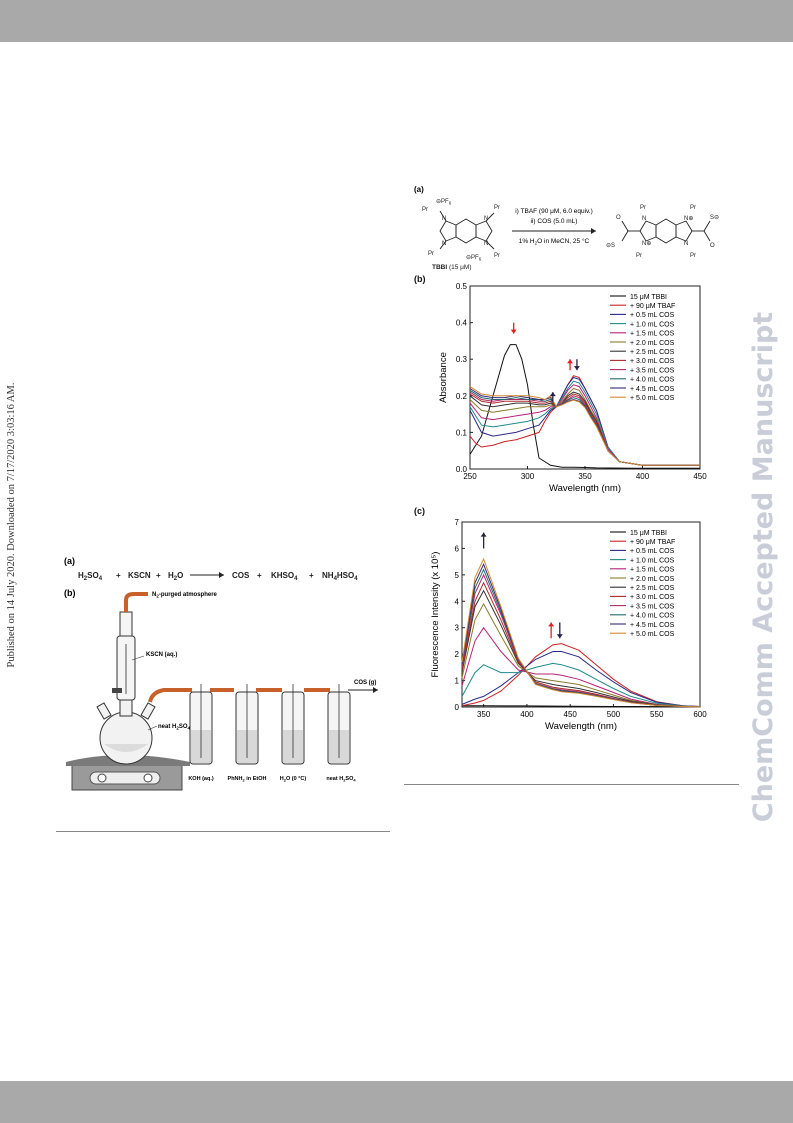 This screenshot has width=793, height=1123. I want to click on eq-khso4: KHSO4, so click(284, 576).